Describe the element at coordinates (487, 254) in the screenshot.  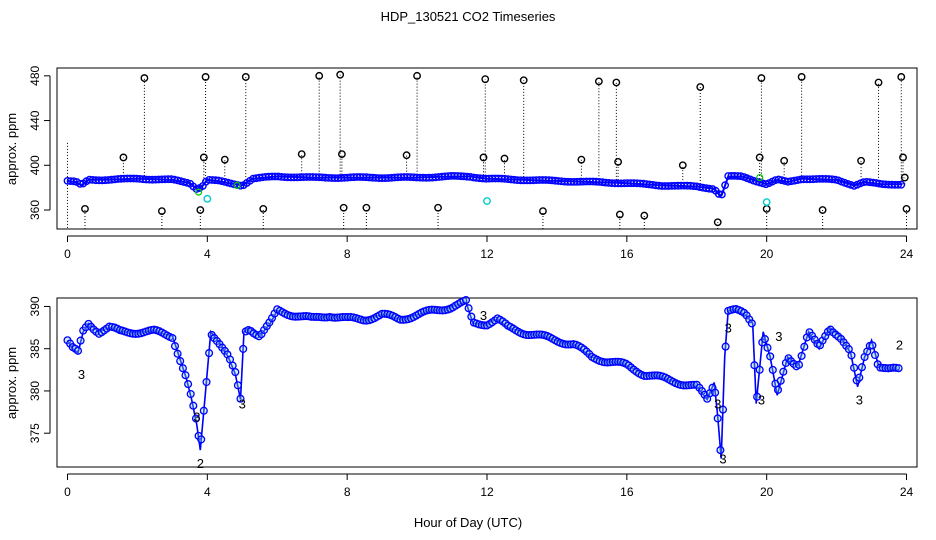
I see `top-x-tick-label: 12` at that location.